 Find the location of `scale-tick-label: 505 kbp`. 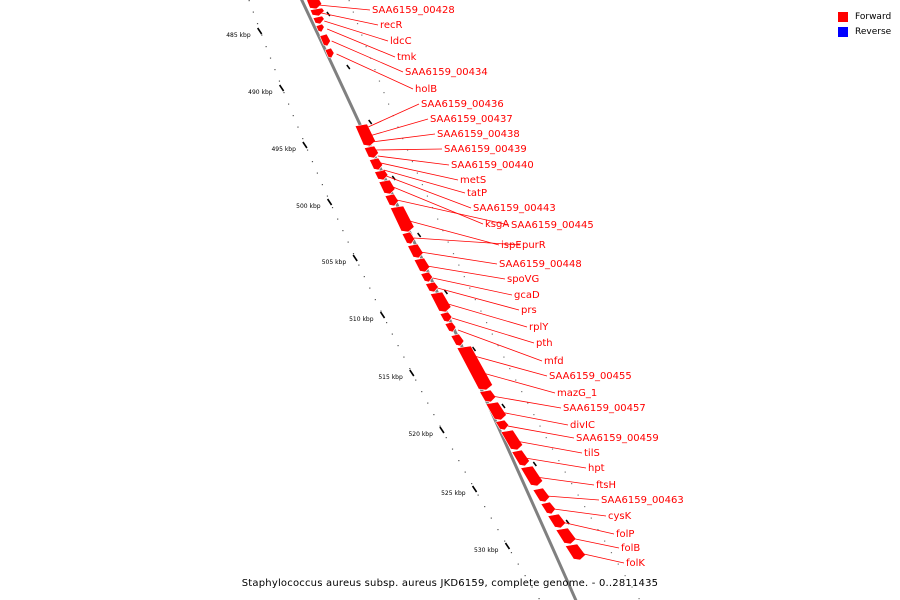

scale-tick-label: 505 kbp is located at coordinates (334, 262).